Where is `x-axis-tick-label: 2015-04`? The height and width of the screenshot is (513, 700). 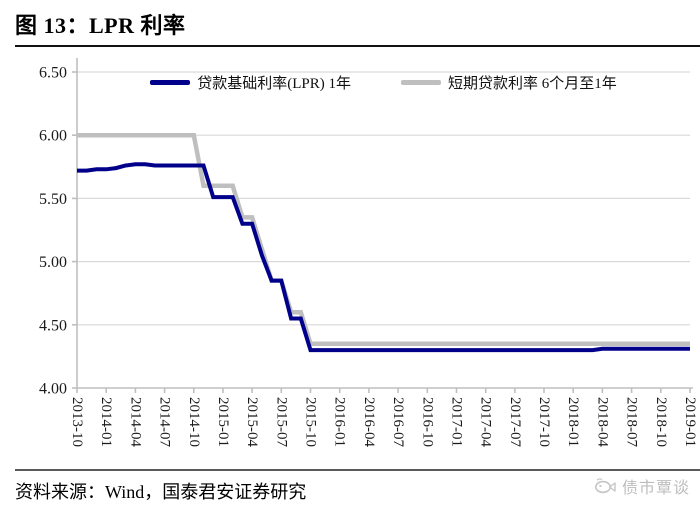
x-axis-tick-label: 2015-04 is located at coordinates (252, 422).